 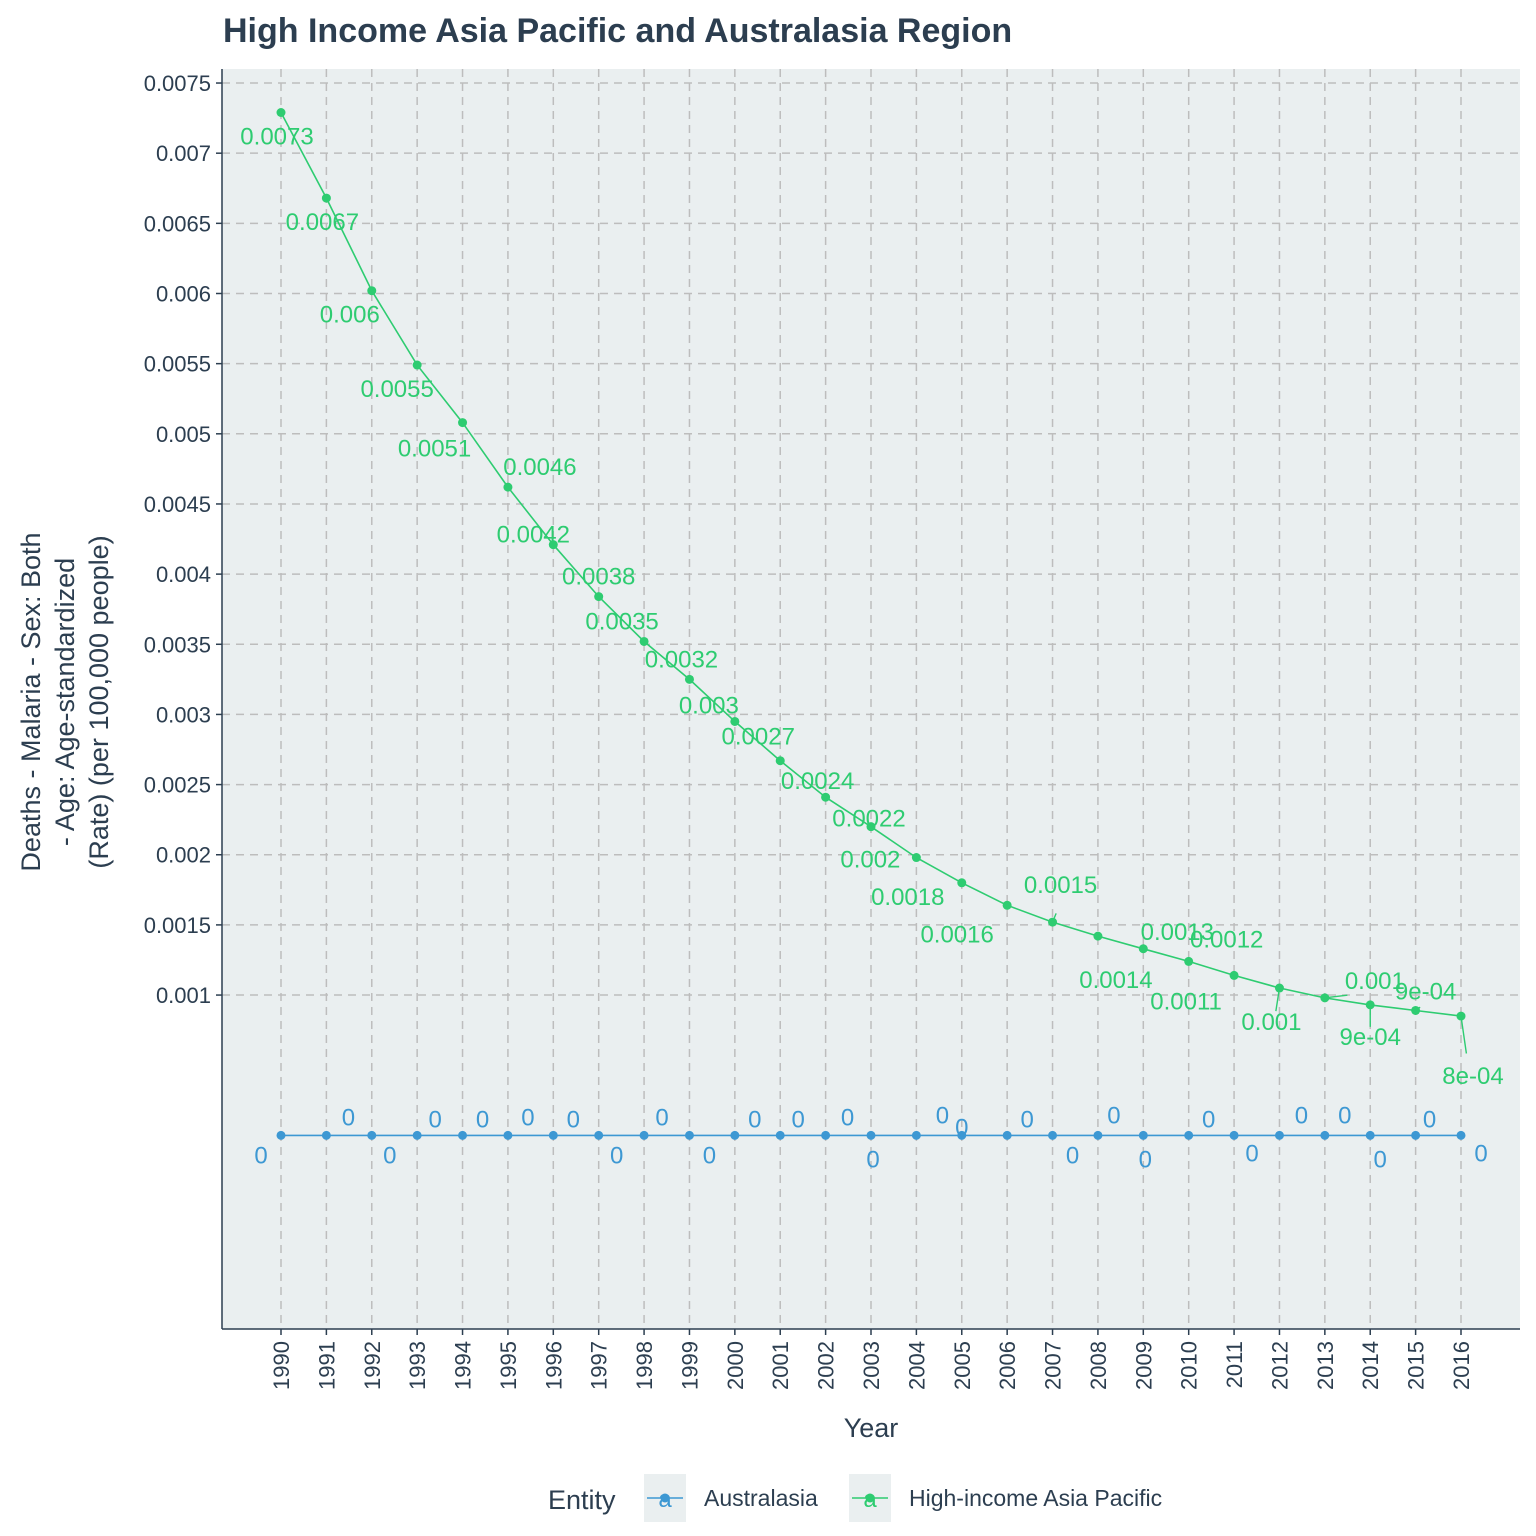 I want to click on data-label: 0.0016, so click(x=956, y=934).